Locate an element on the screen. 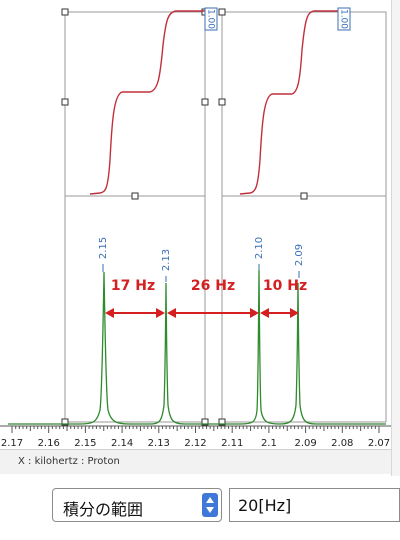 Image resolution: width=400 pixels, height=540 pixels. peak-label: 2.09 is located at coordinates (299, 255).